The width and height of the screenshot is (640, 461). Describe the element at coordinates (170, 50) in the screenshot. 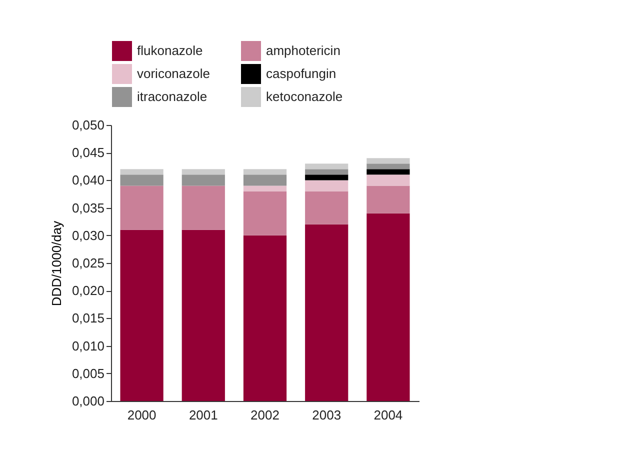

I see `legend-label: flukonazole` at that location.